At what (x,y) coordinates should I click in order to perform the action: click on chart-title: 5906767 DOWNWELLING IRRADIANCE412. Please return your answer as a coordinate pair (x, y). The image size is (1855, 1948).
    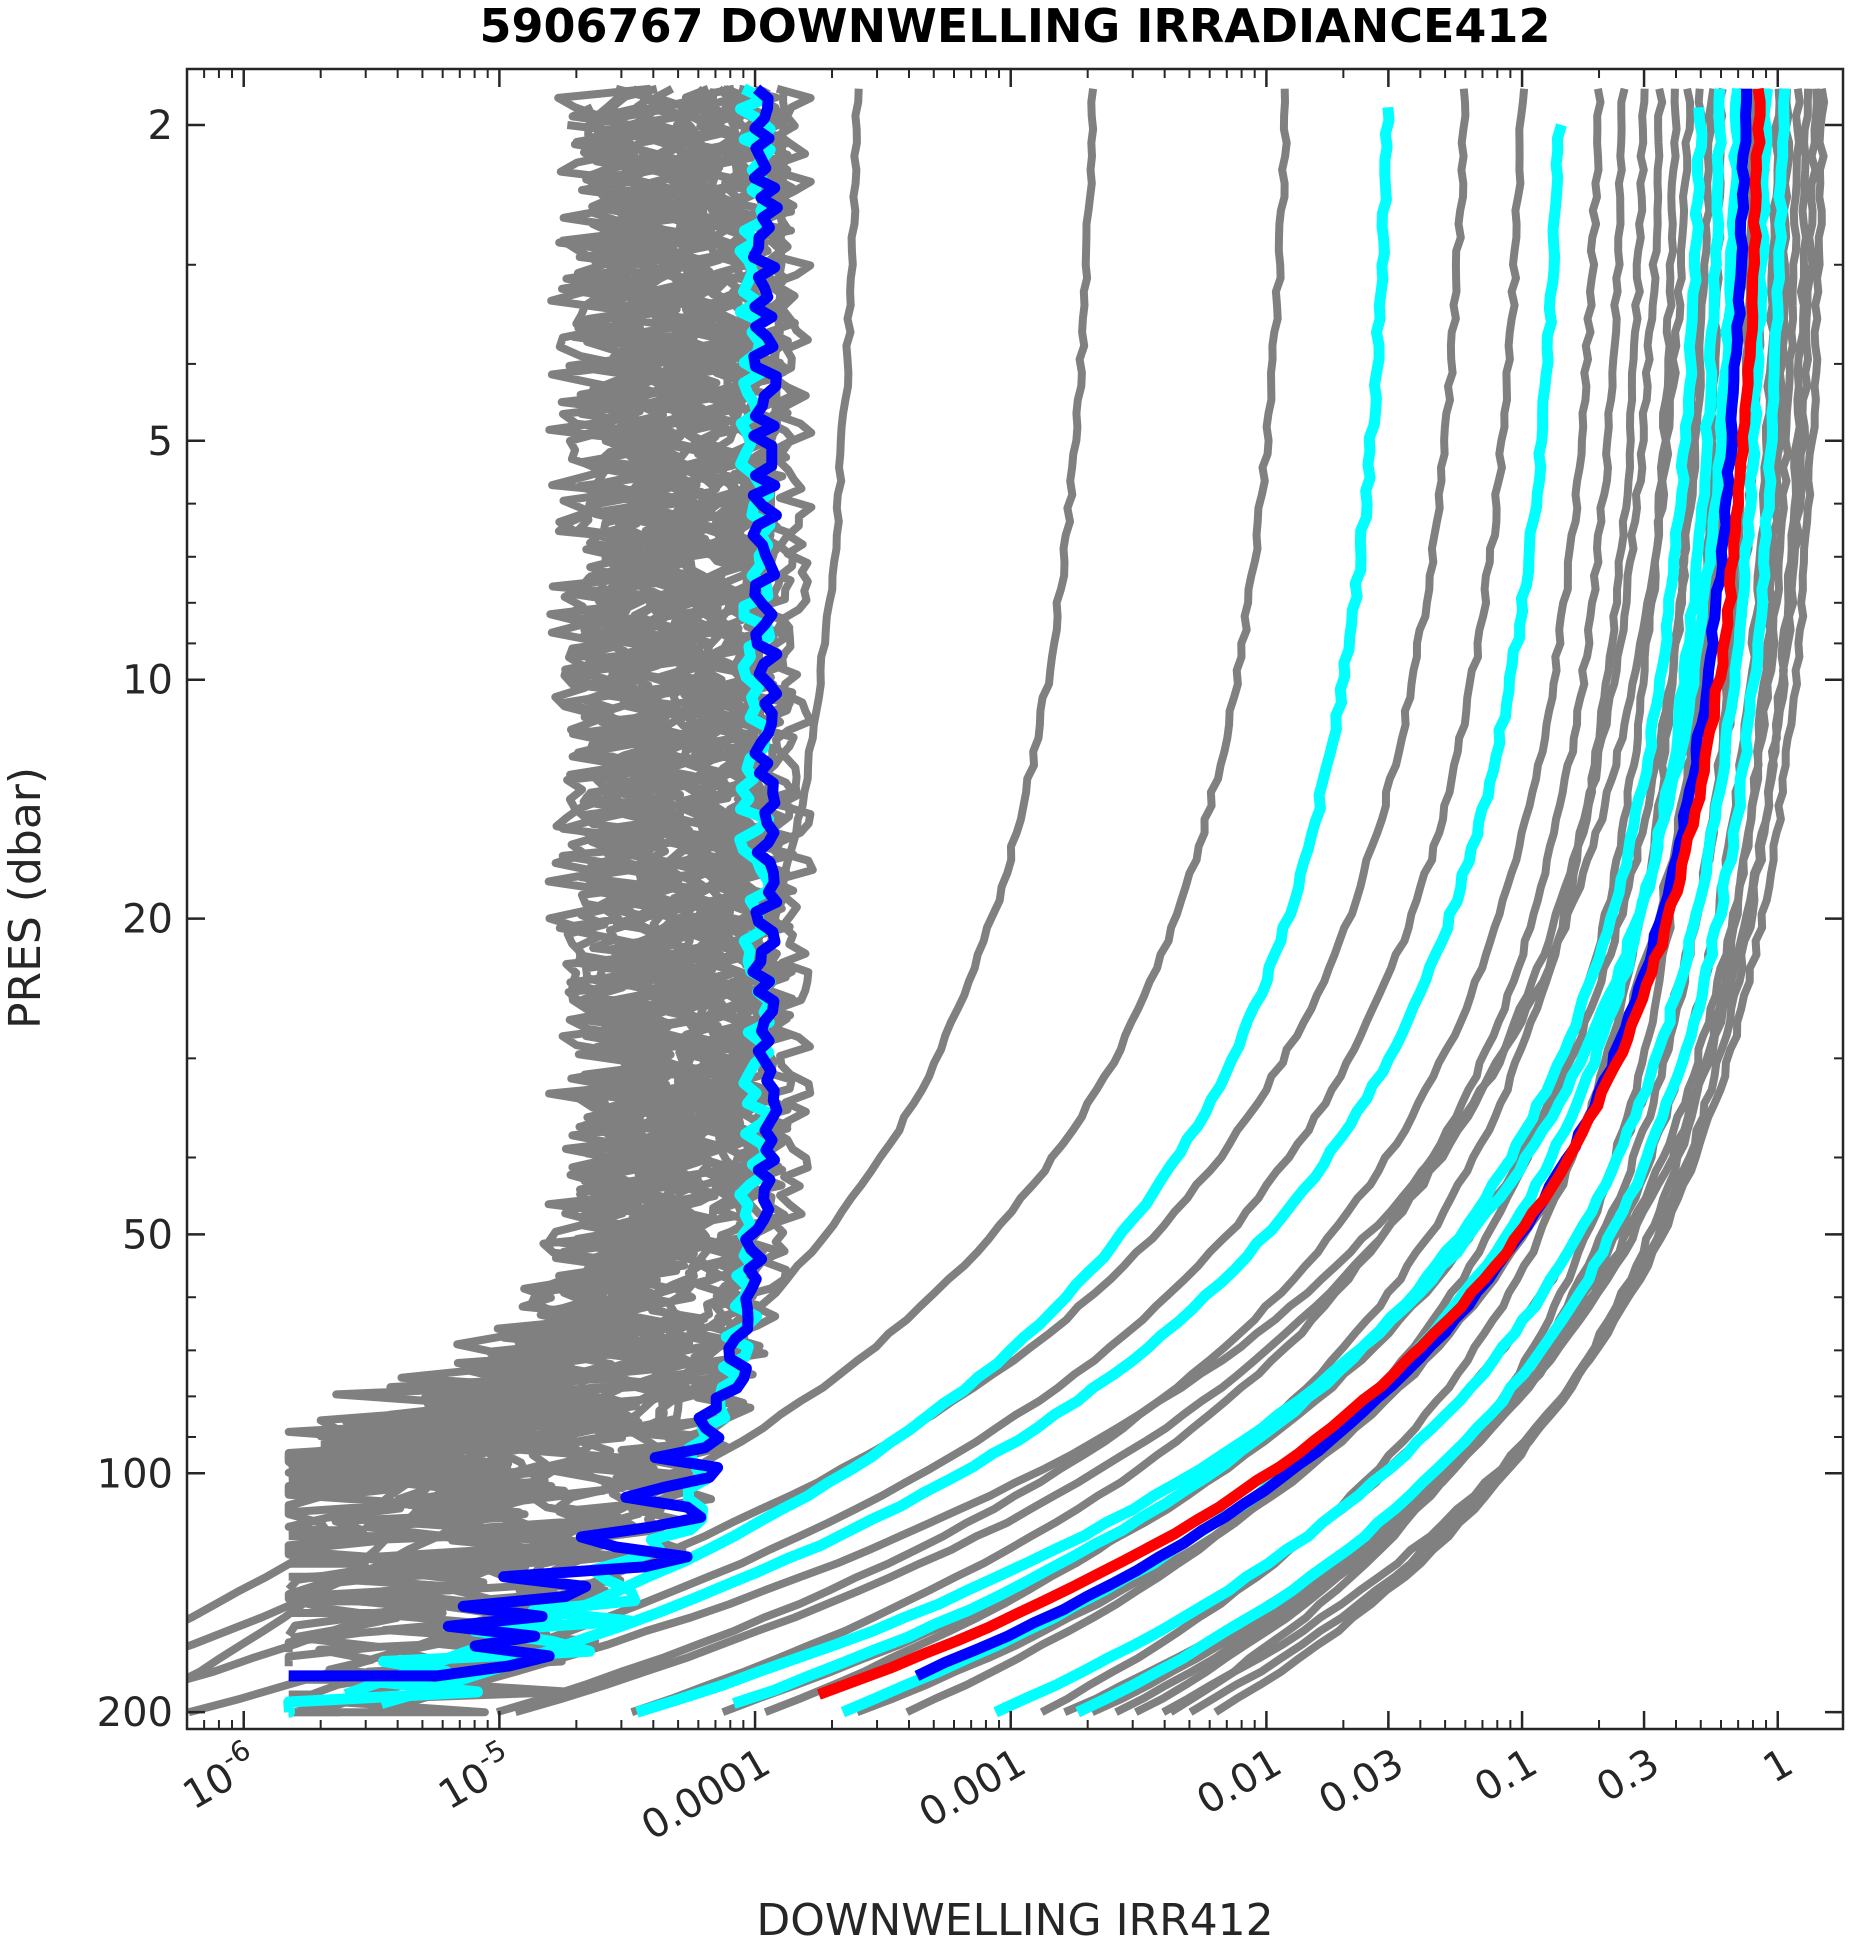
    Looking at the image, I should click on (1015, 26).